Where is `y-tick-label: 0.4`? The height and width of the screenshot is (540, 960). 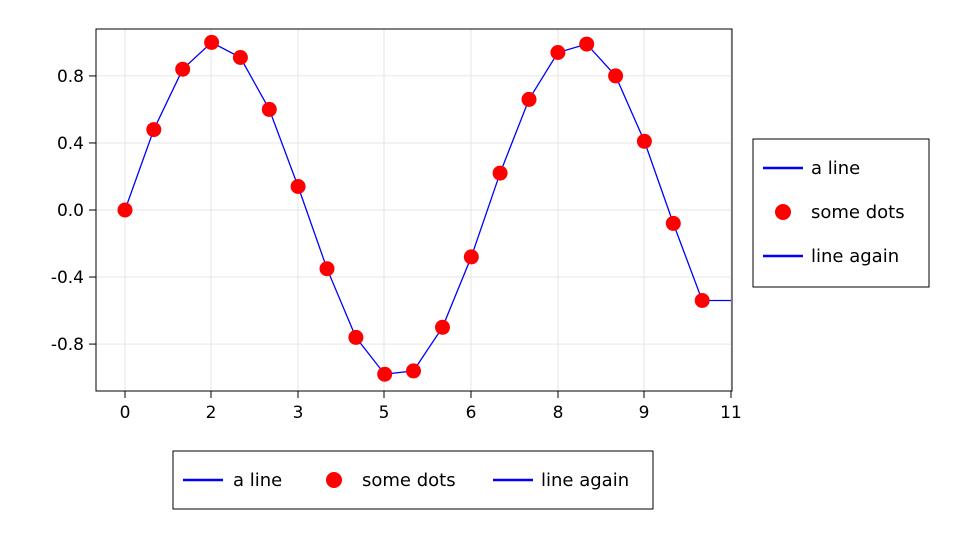 y-tick-label: 0.4 is located at coordinates (70, 144).